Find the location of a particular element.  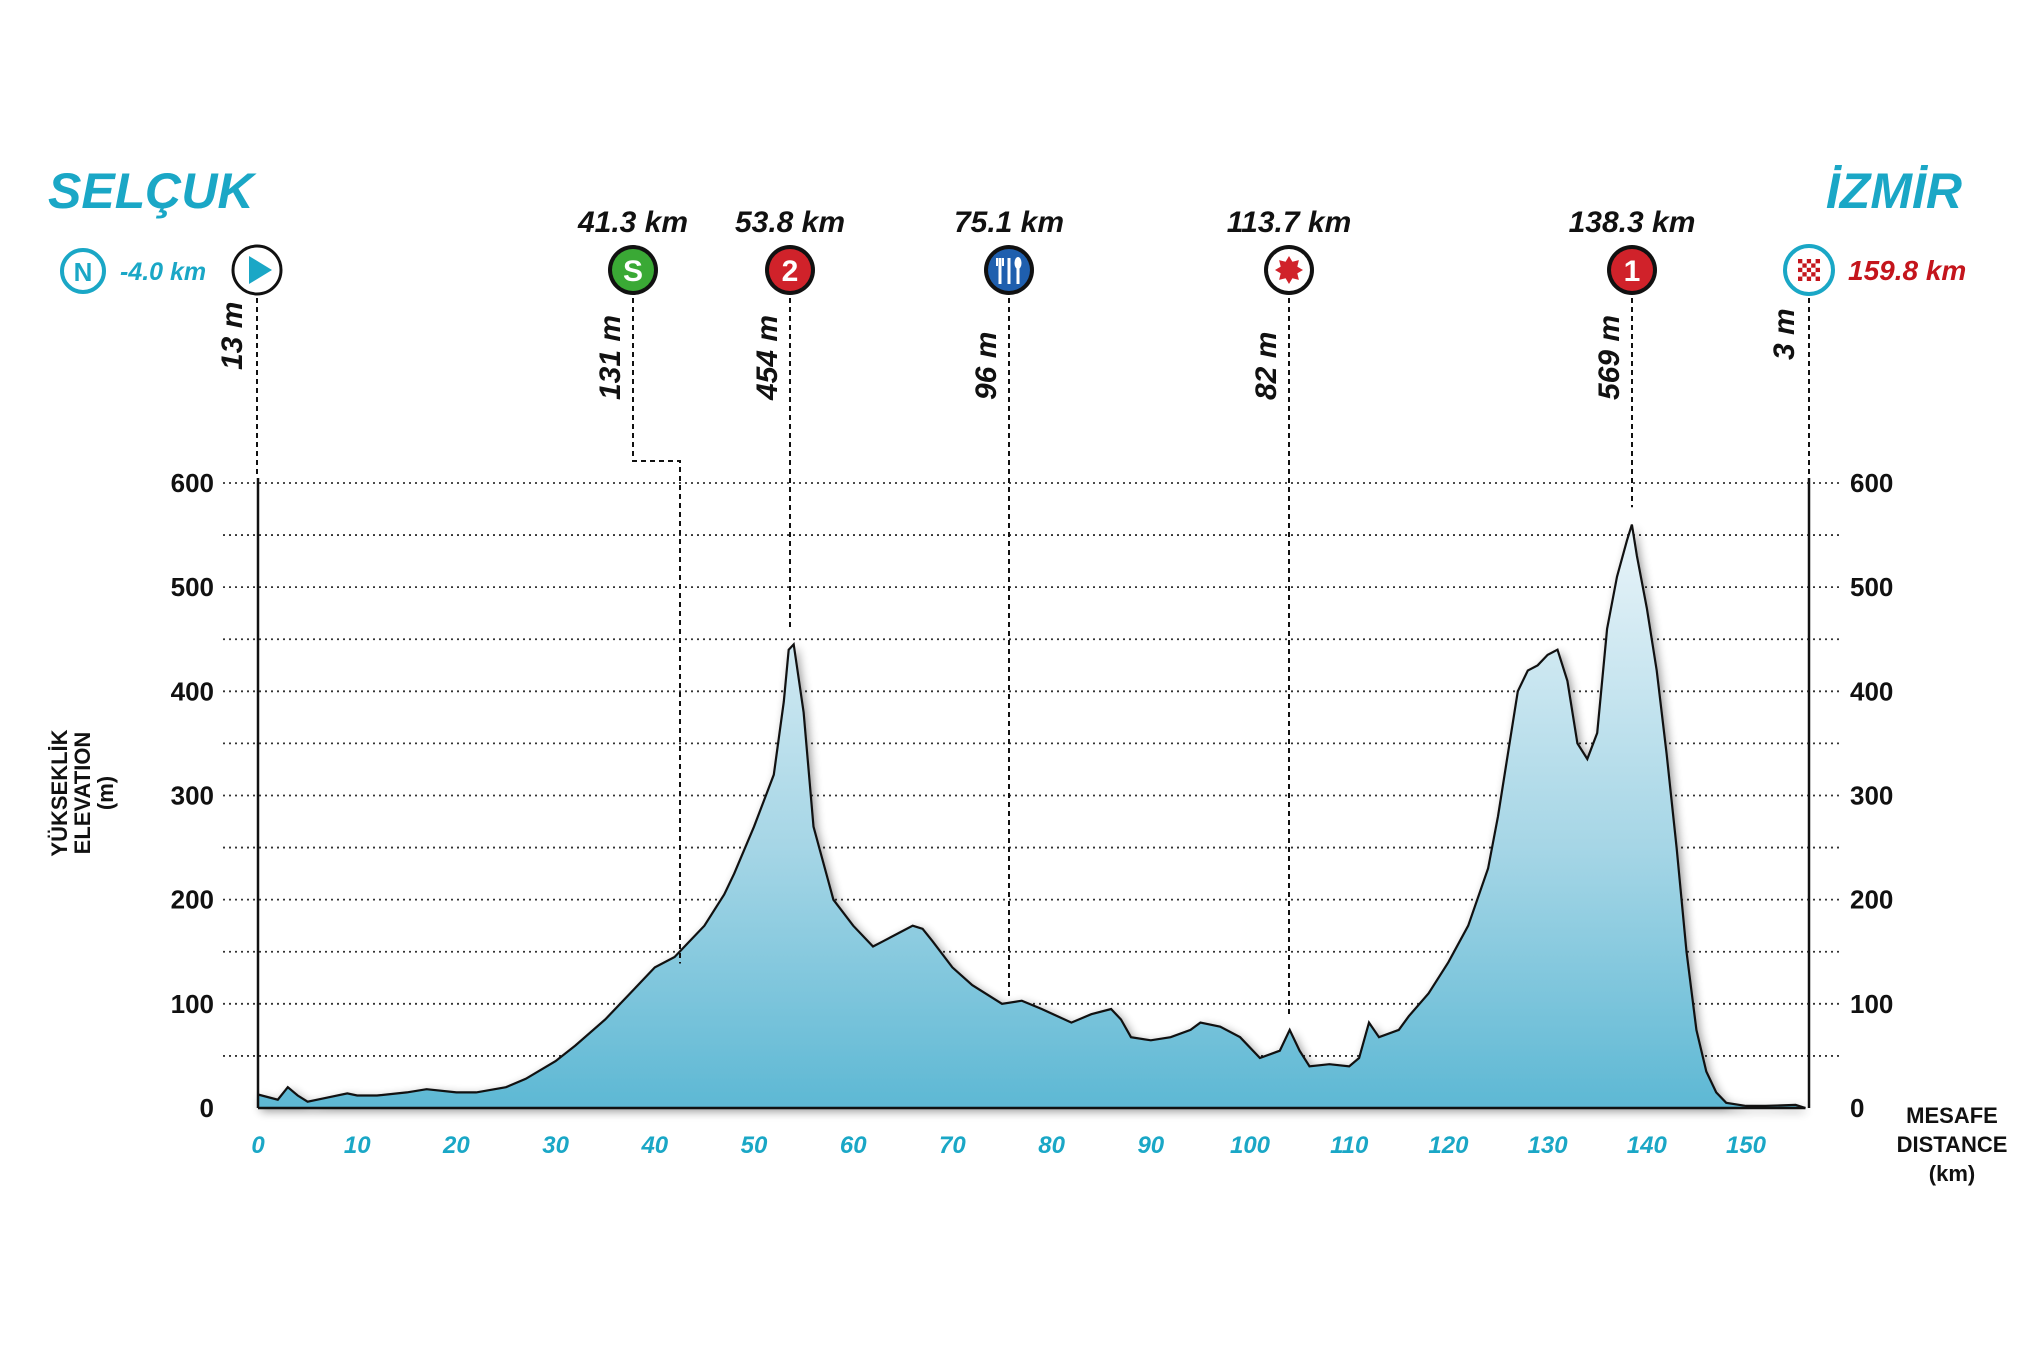

marker-leaders is located at coordinates (1033, 388).